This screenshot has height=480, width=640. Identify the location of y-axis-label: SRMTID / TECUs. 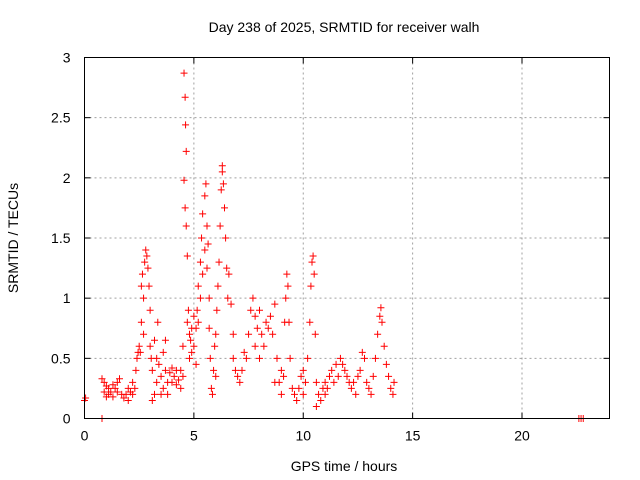
(13, 238).